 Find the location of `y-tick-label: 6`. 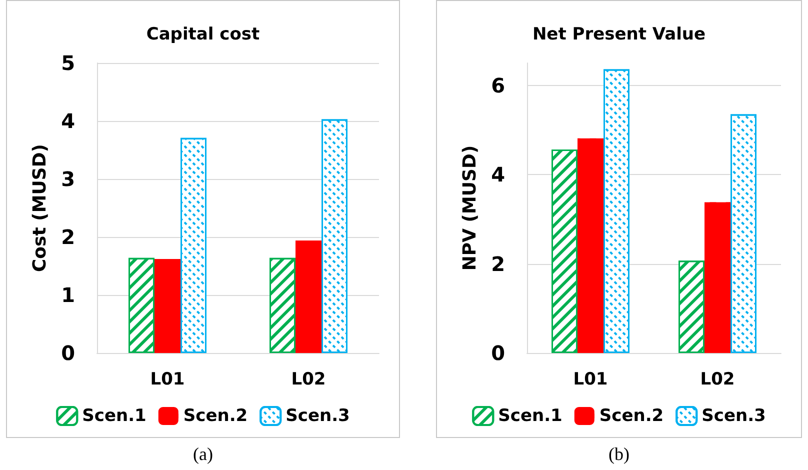

y-tick-label: 6 is located at coordinates (498, 85).